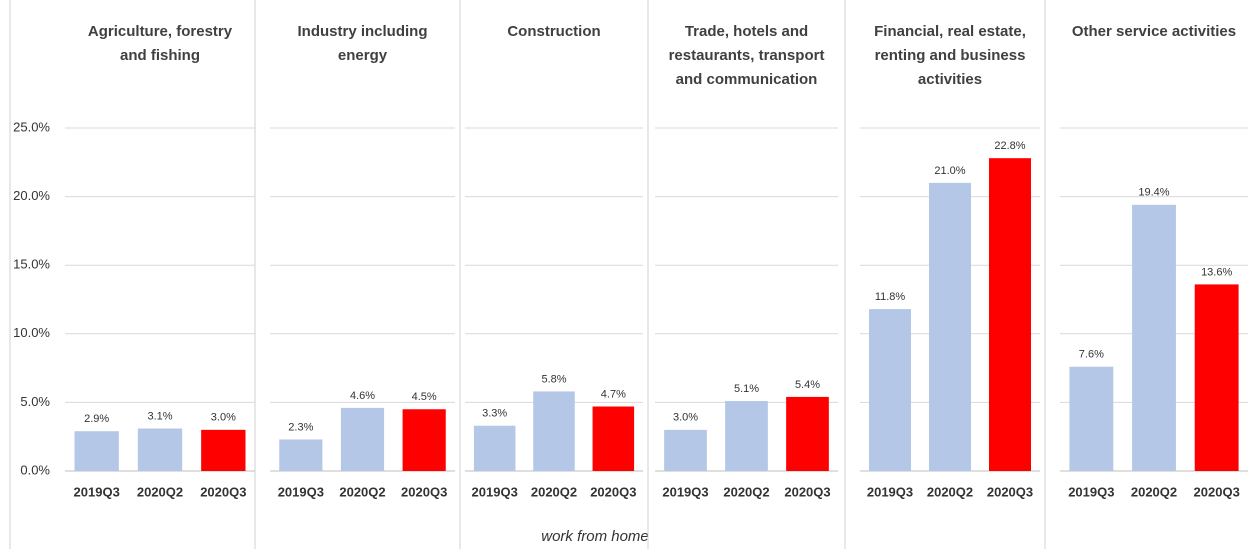 This screenshot has width=1255, height=549. I want to click on value-label: 5.1%, so click(746, 389).